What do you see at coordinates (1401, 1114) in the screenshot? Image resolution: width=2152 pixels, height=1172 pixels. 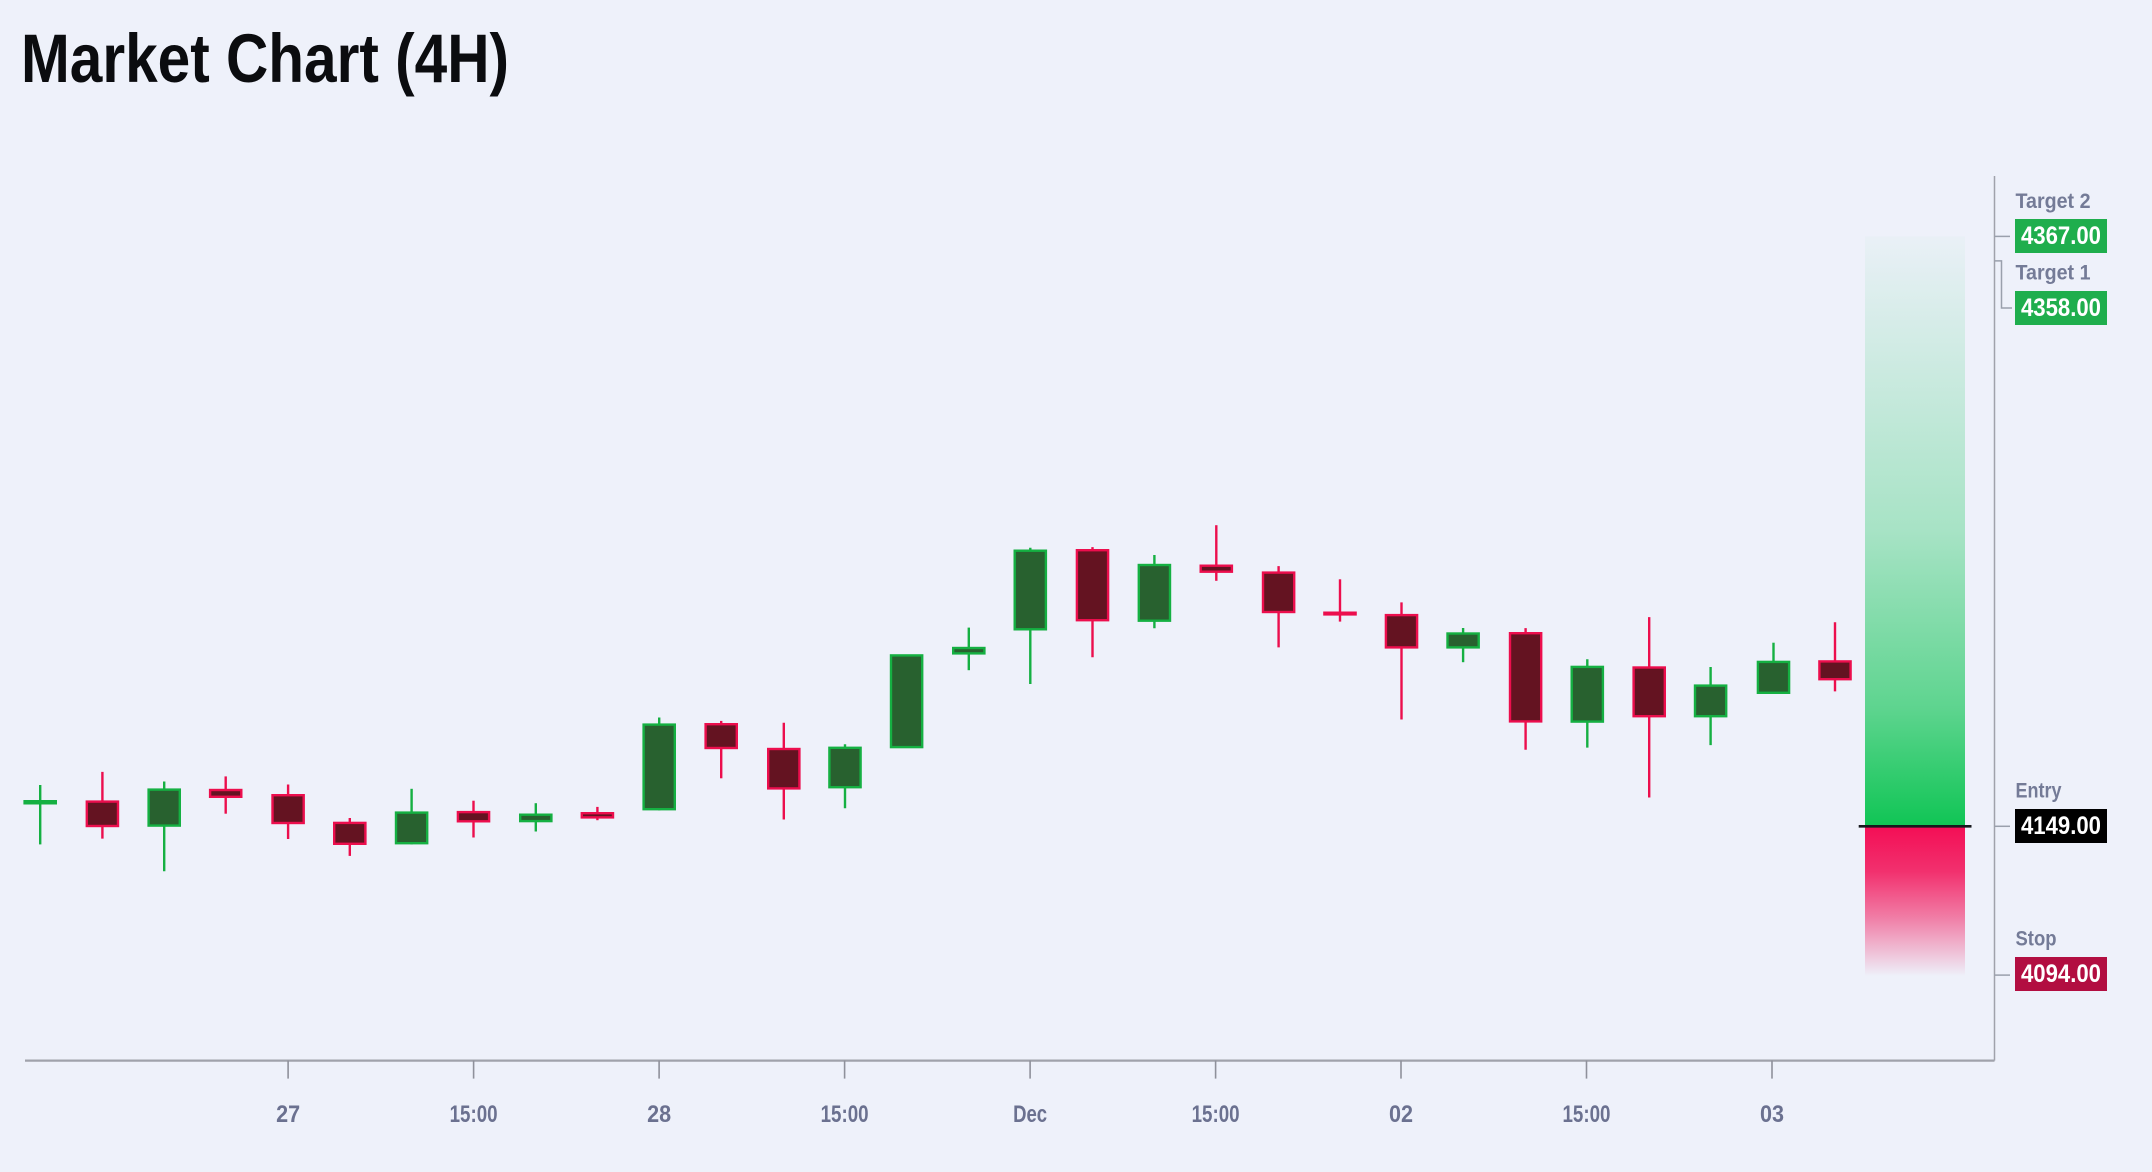 I see `svg-text: 02` at bounding box center [1401, 1114].